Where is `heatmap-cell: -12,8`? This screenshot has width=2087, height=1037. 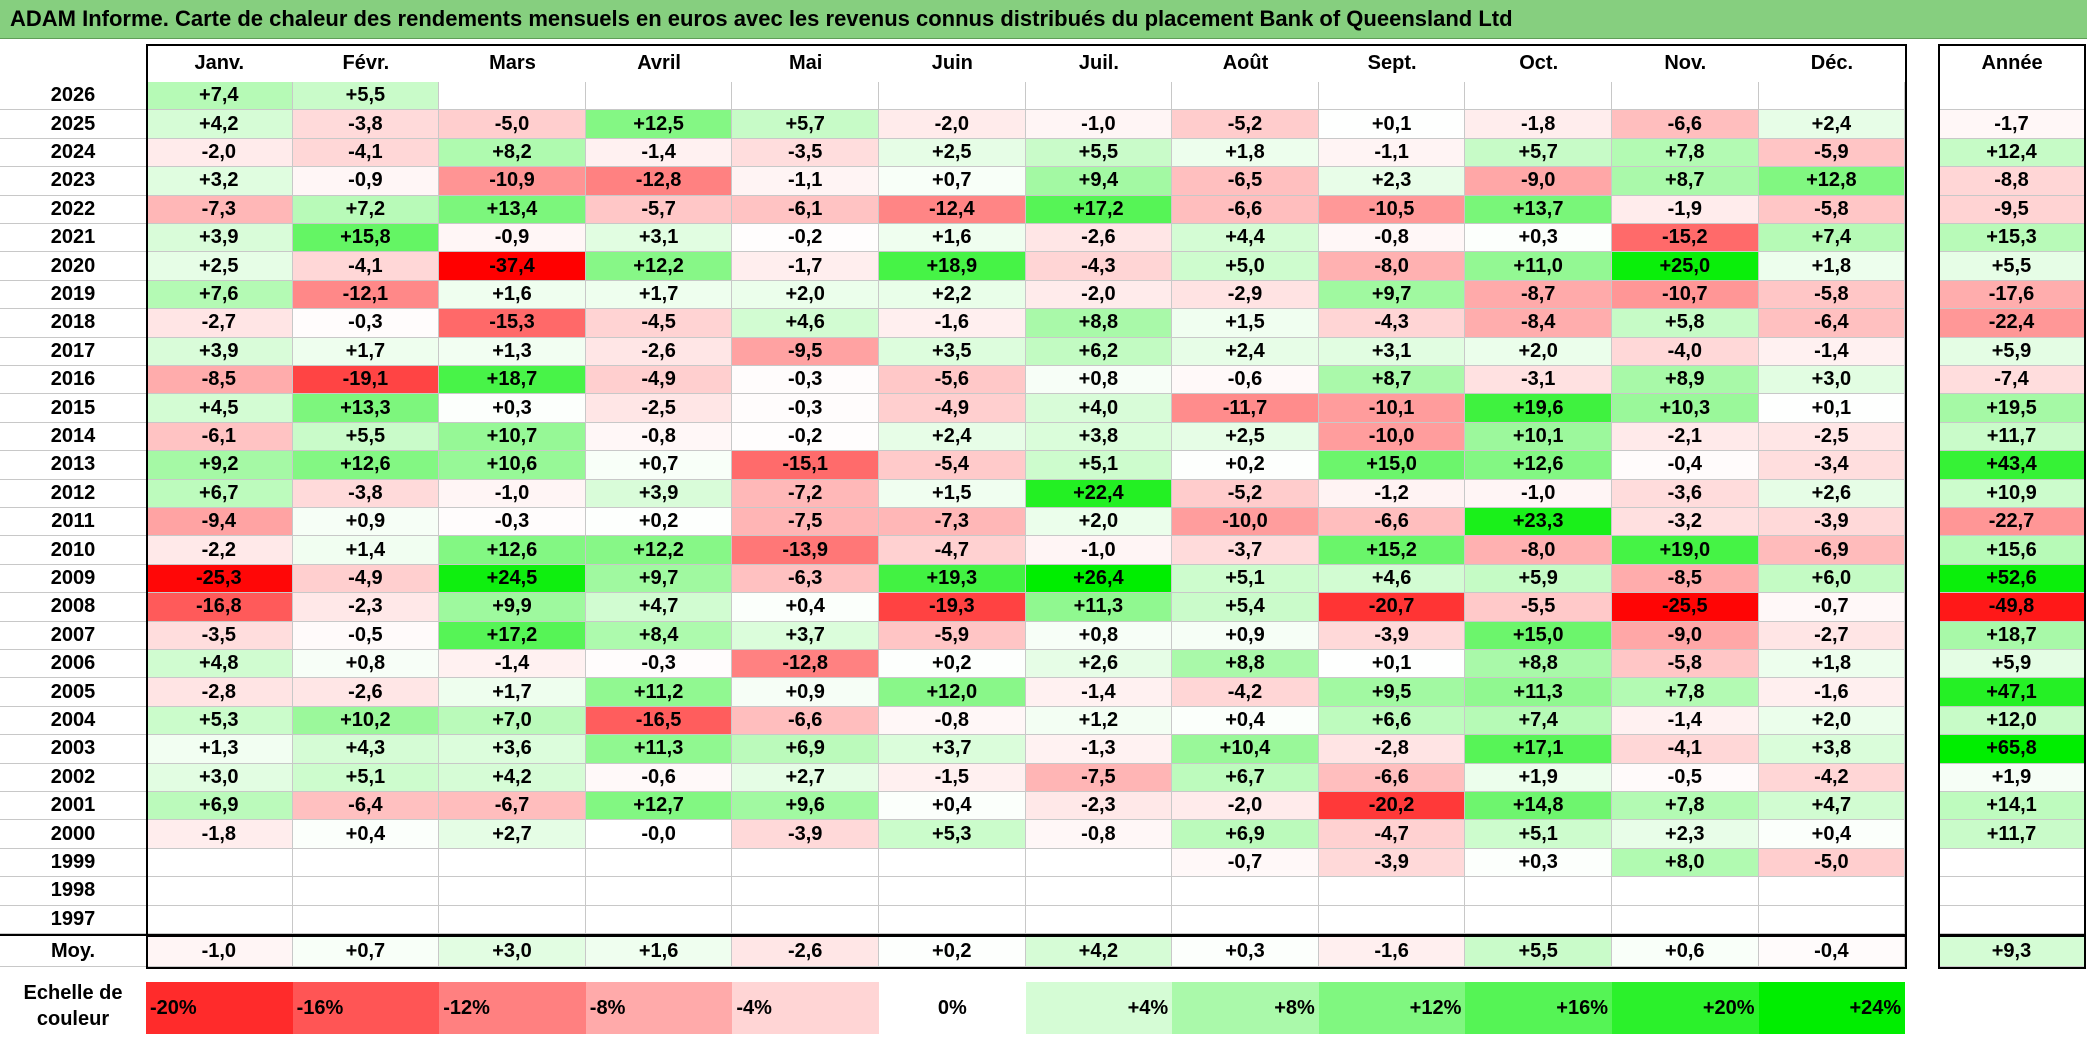
heatmap-cell: -12,8 is located at coordinates (659, 181).